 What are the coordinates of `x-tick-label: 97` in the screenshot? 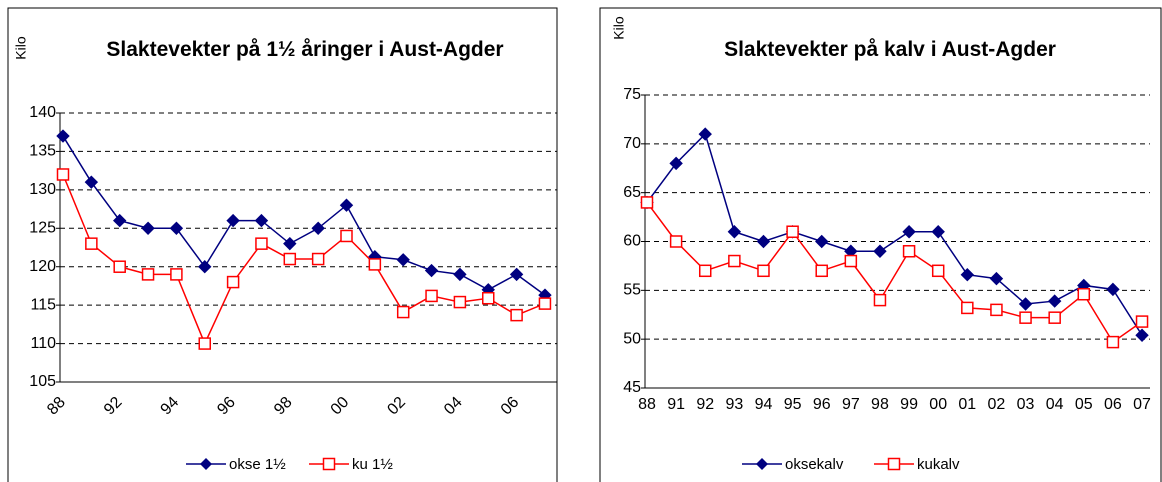 It's located at (851, 404).